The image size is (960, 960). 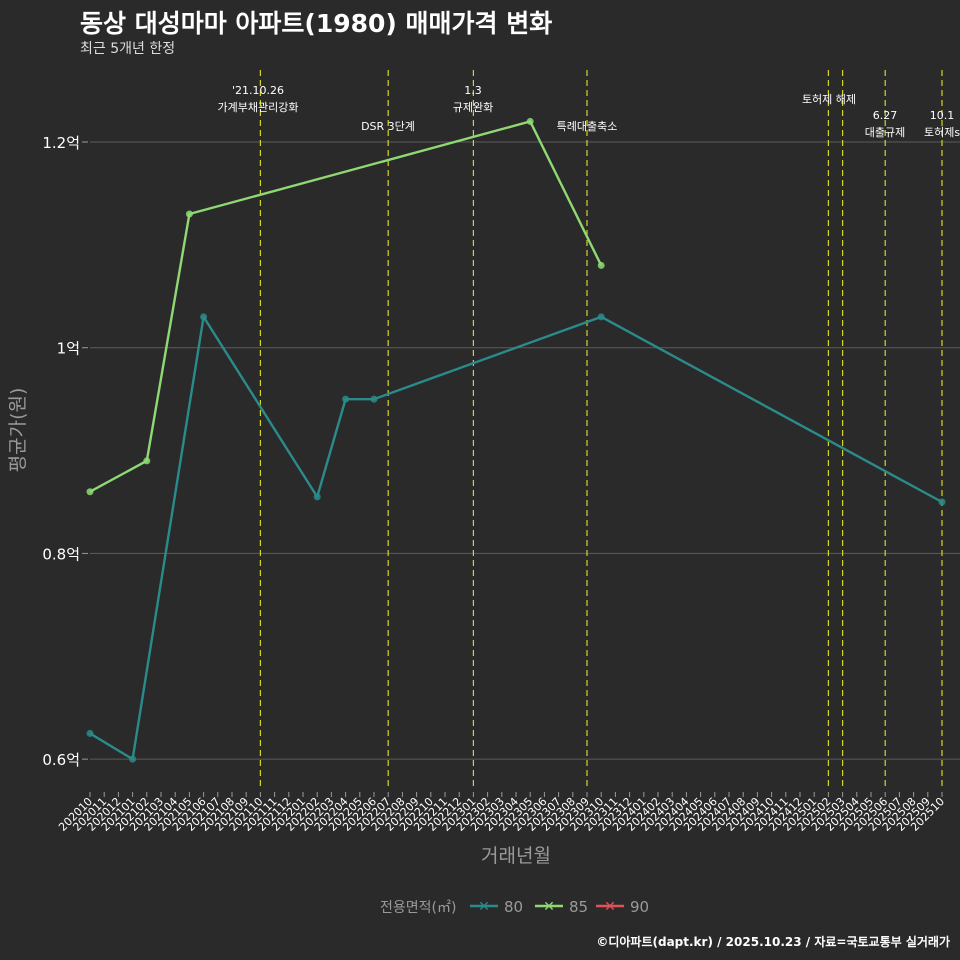 I want to click on legend-label-90: 90, so click(x=639, y=907).